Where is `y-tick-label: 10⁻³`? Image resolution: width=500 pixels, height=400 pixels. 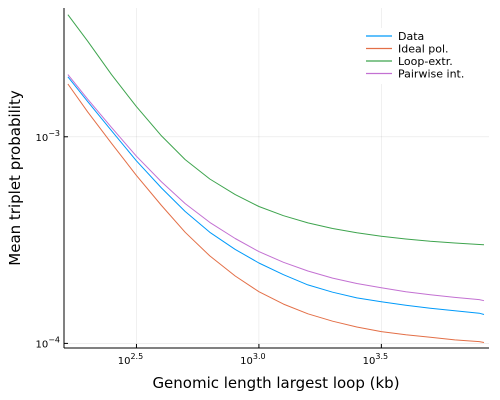
y-tick-label: 10⁻³ is located at coordinates (47, 136).